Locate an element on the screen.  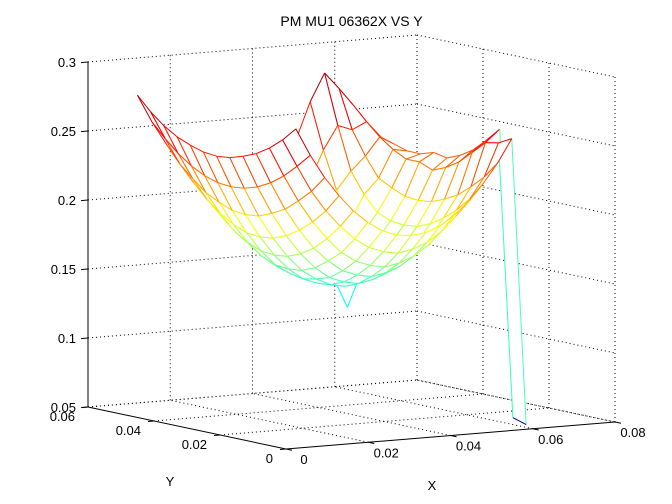
svg-text: 0.1 is located at coordinates (67, 338).